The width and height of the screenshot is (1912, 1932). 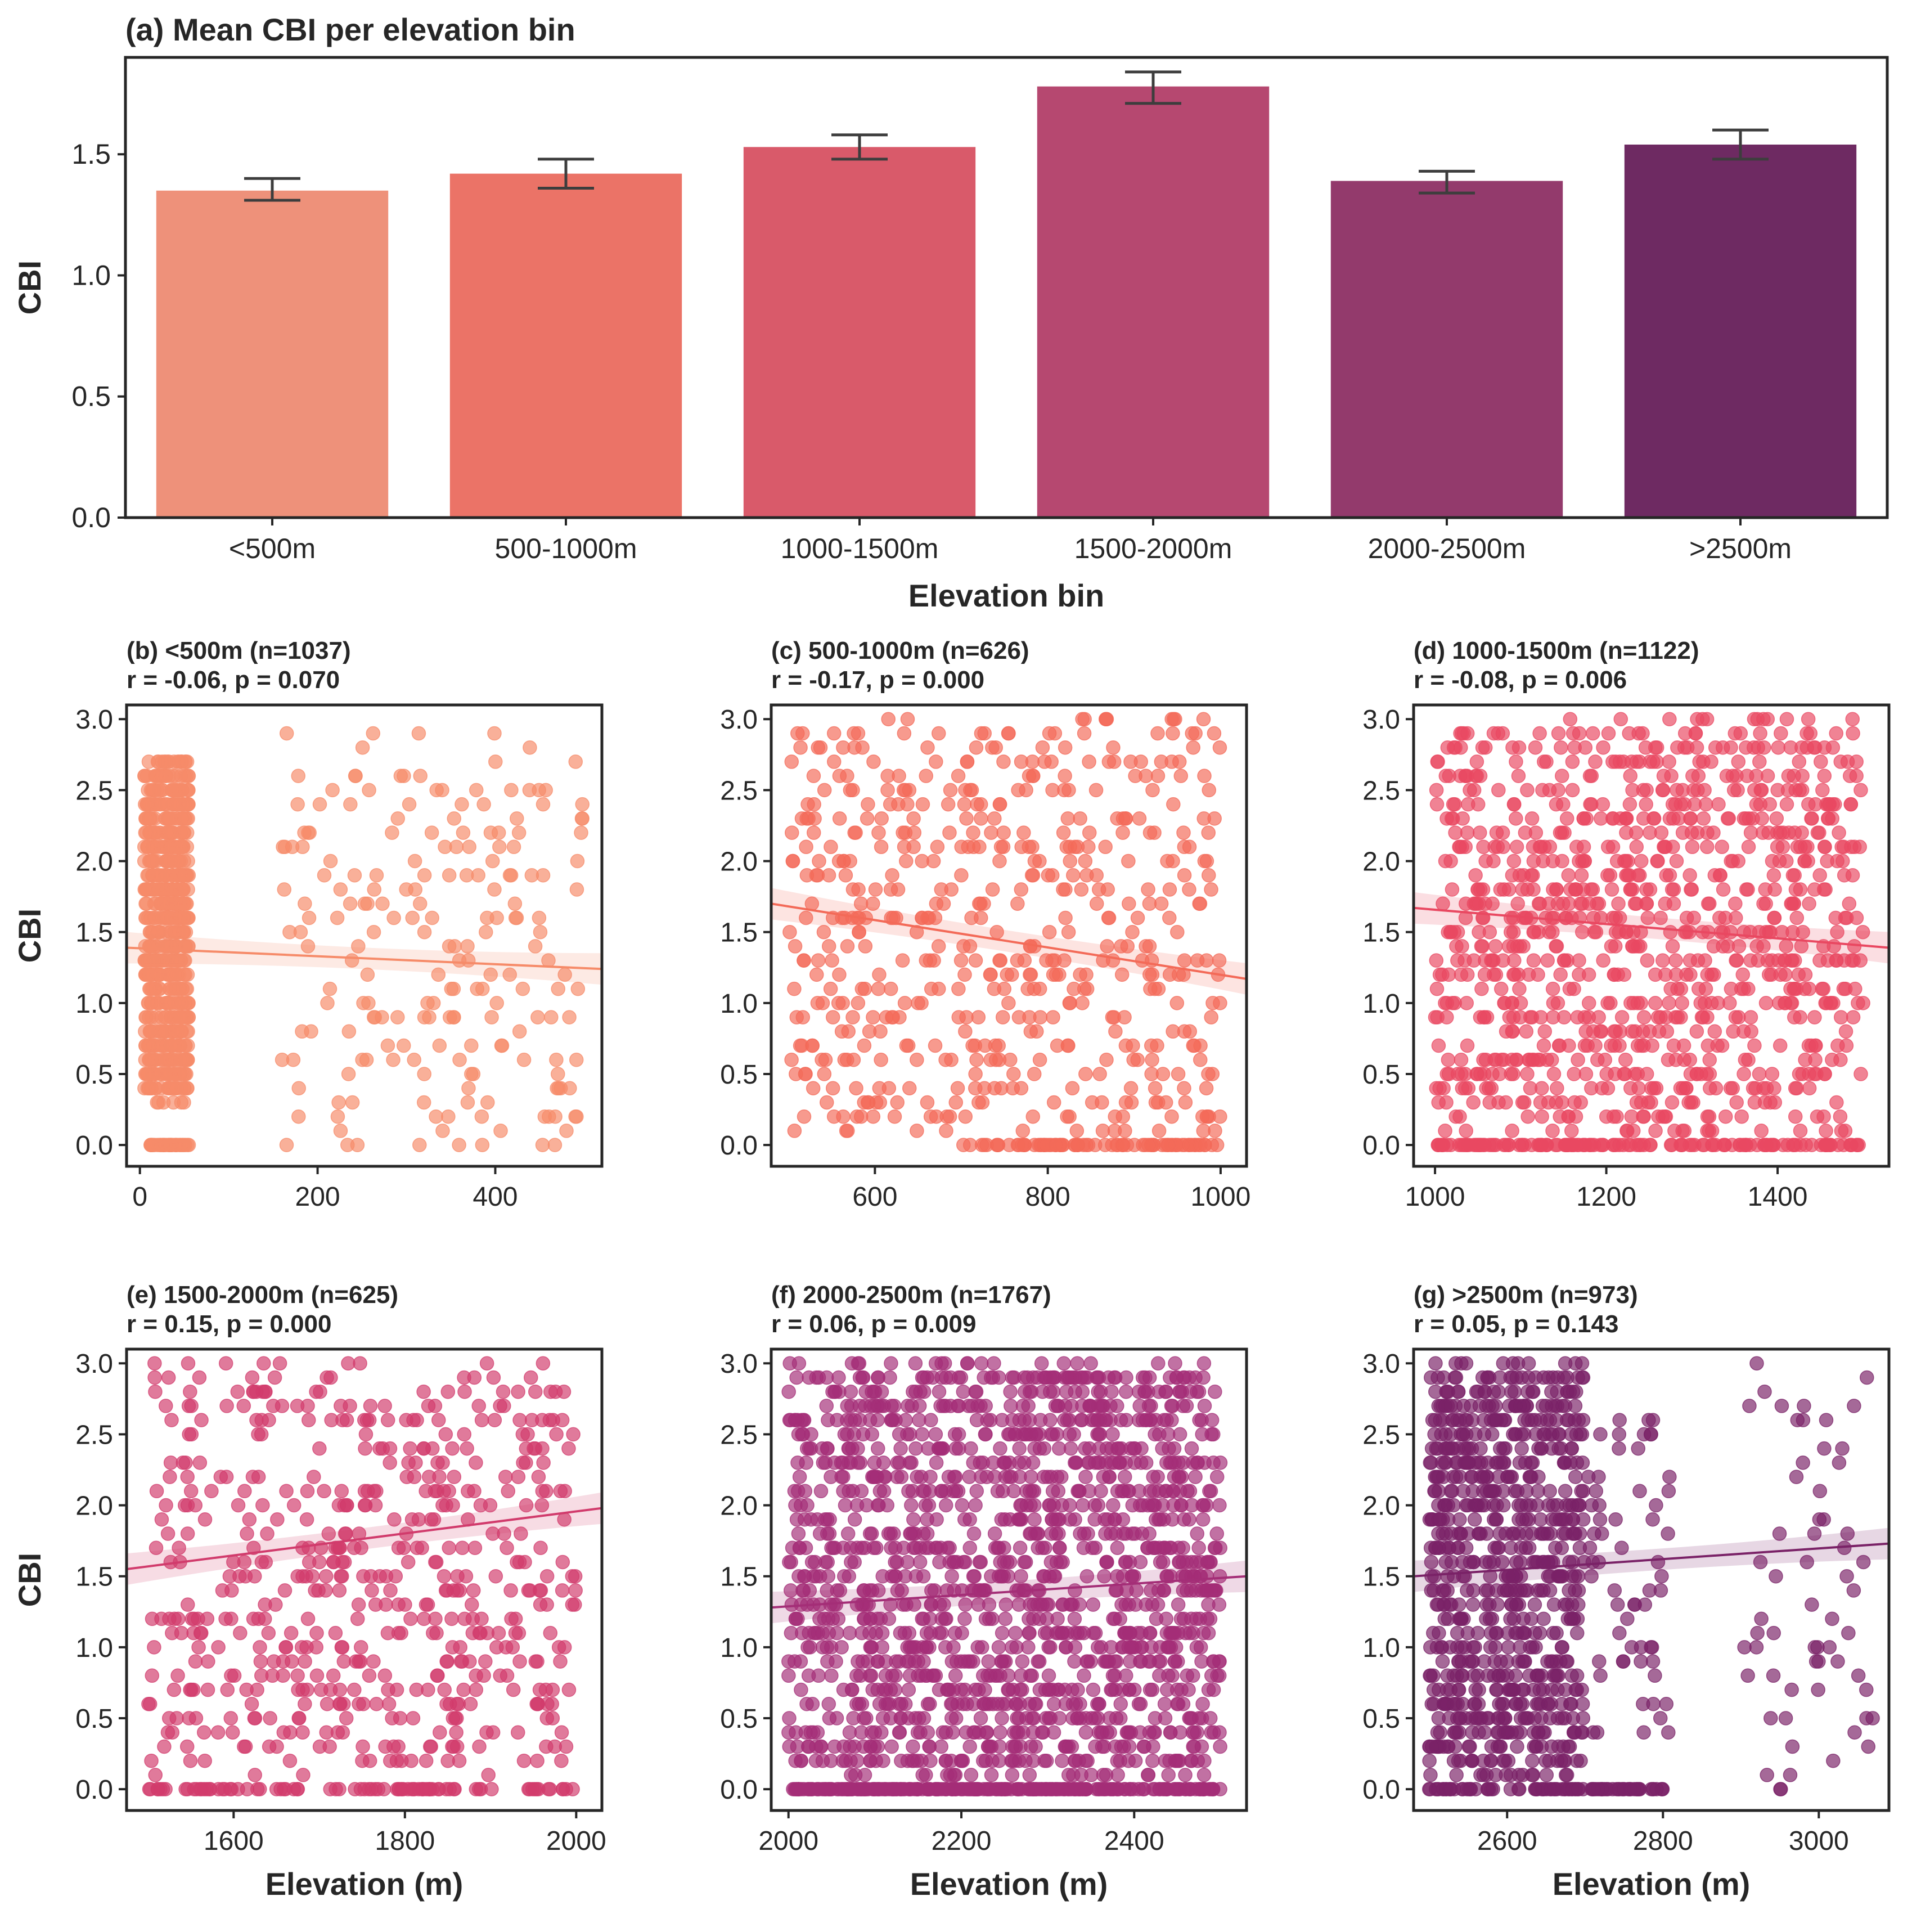 I want to click on x-tick-label: 0, so click(x=139, y=1197).